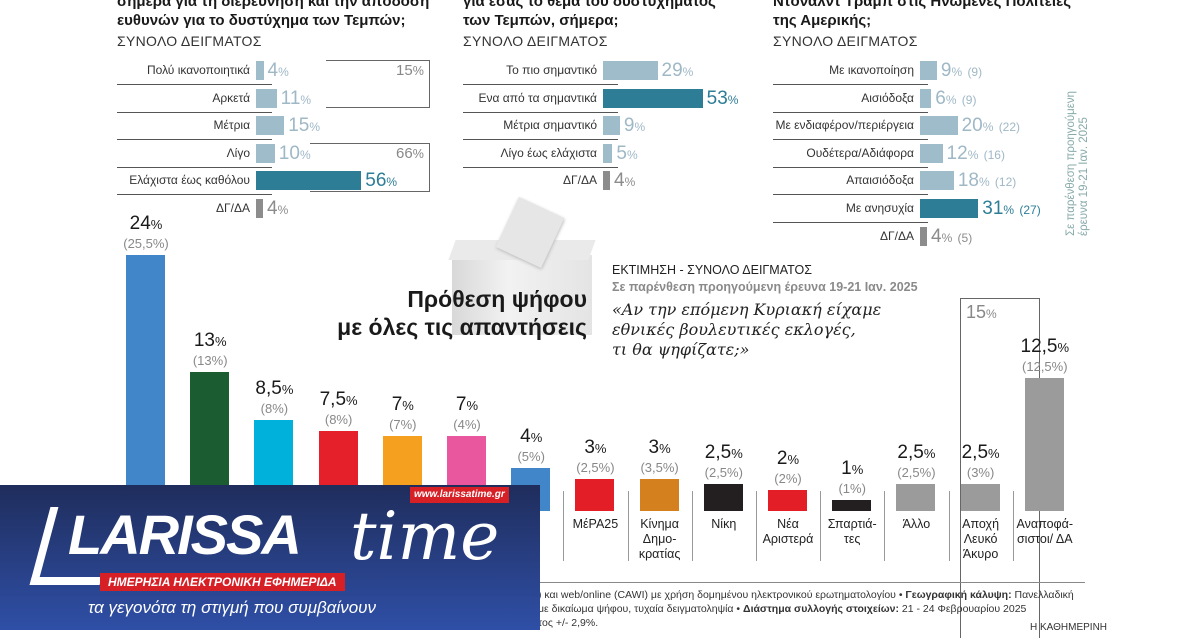 This screenshot has width=1200, height=638. What do you see at coordinates (965, 237) in the screenshot?
I see `row-prev: (5)` at bounding box center [965, 237].